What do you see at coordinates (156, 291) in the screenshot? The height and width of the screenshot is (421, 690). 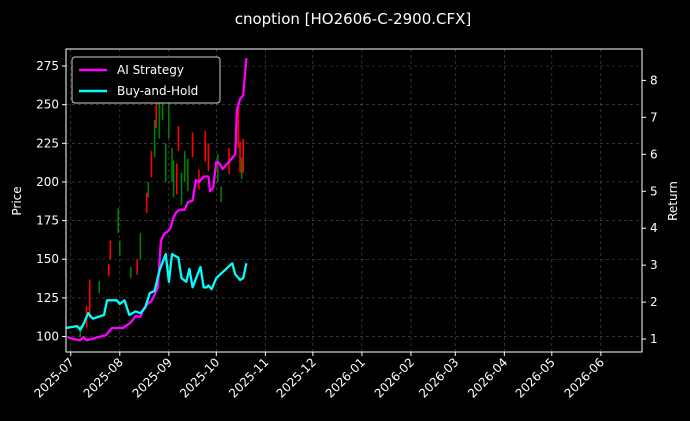 I see `series-line-buy-and-hold` at bounding box center [156, 291].